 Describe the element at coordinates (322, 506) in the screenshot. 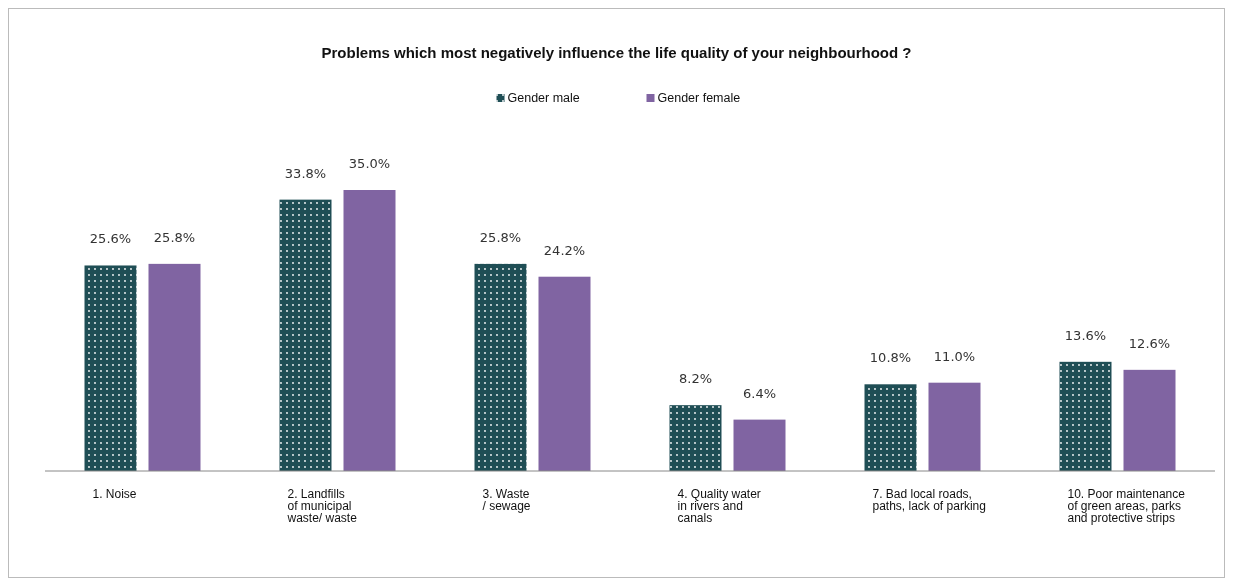

I see `x-tick-label: 2. Landfills of municipal waste/ waste` at that location.